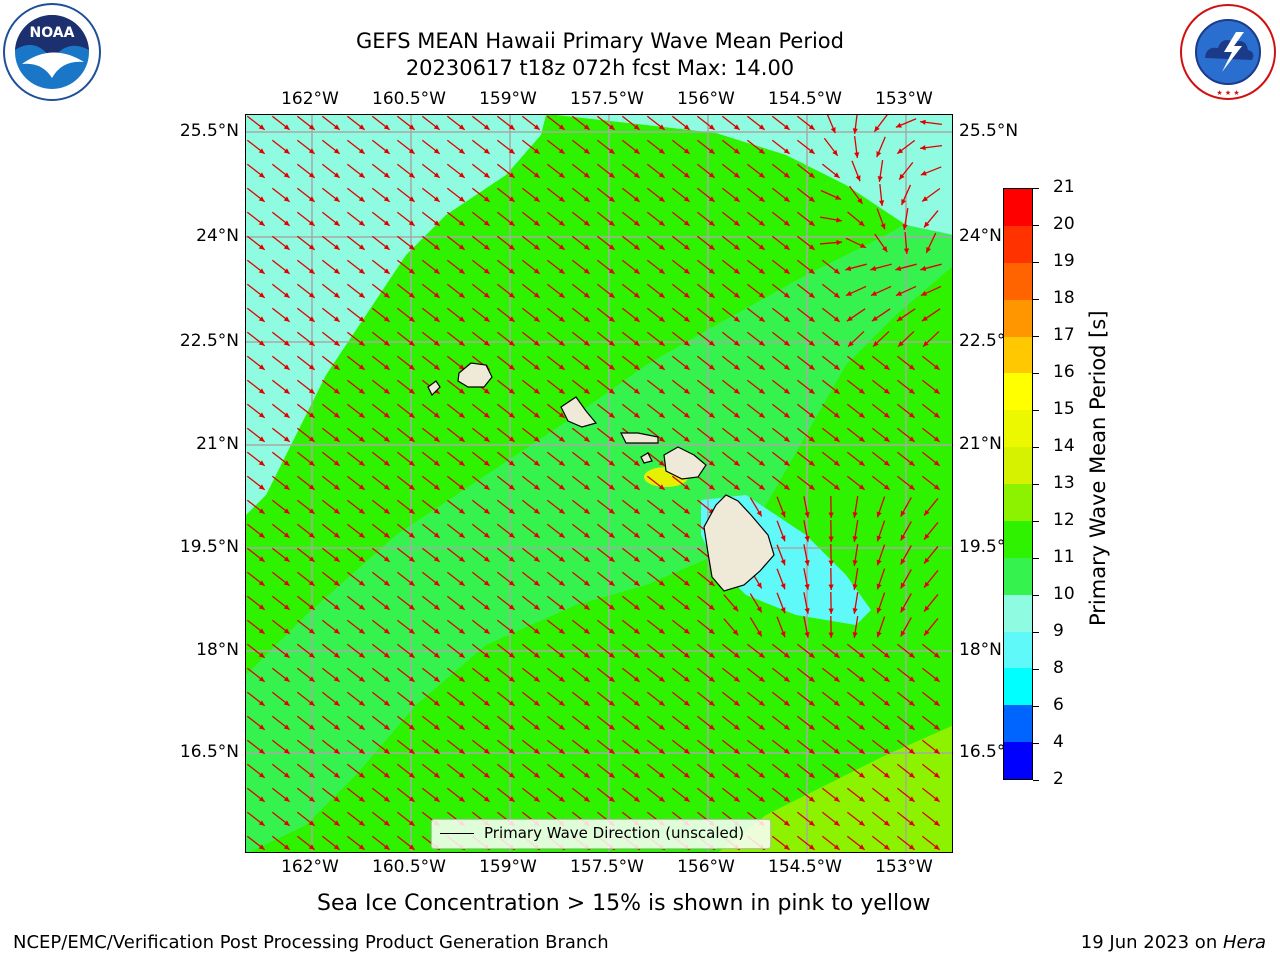 This screenshot has width=1280, height=960. I want to click on colorbar-tick-label: 14, so click(1064, 446).